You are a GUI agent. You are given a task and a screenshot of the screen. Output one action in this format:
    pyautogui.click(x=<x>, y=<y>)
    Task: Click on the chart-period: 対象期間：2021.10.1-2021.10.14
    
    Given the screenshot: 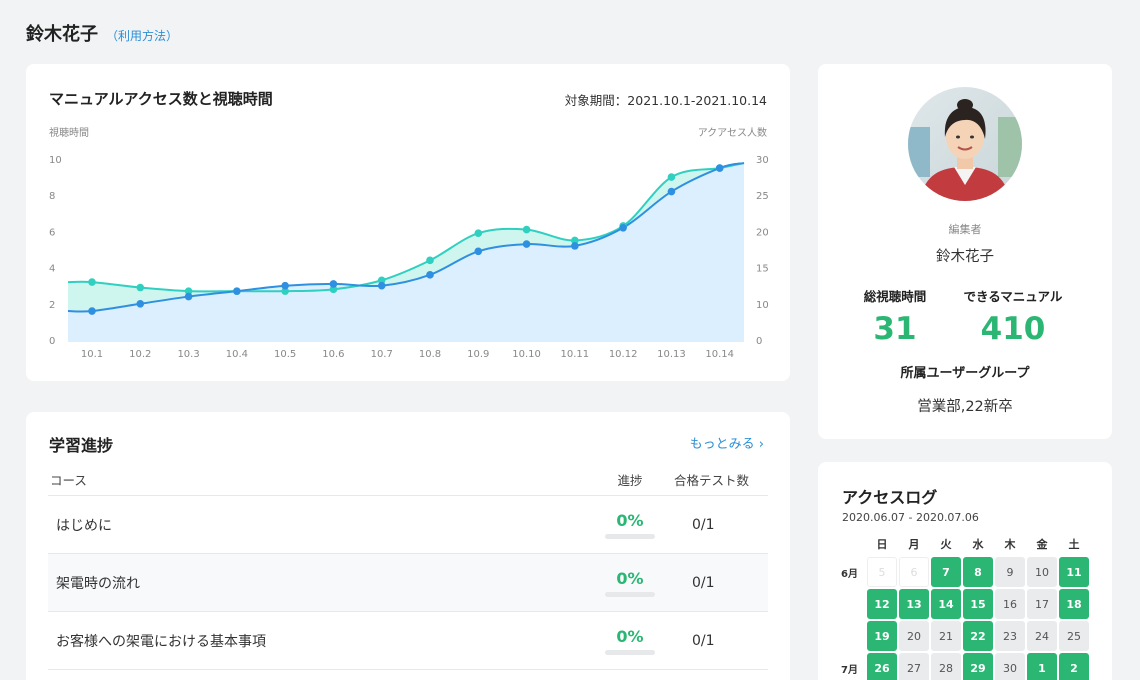 What is the action you would take?
    pyautogui.click(x=665, y=100)
    